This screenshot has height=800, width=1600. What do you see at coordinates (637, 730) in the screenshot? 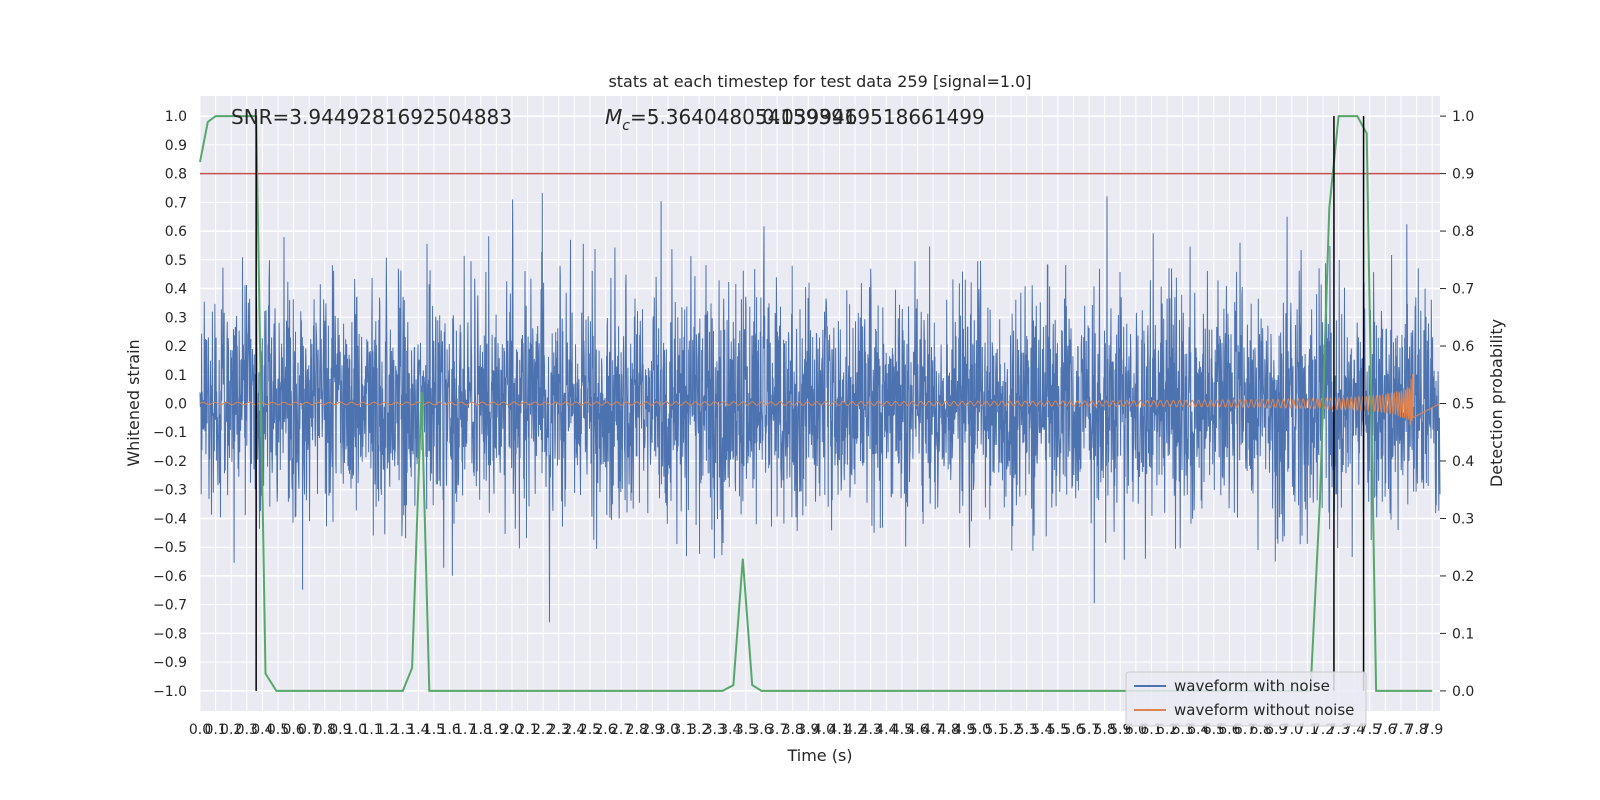
I see `x-tick-label: 2.8` at bounding box center [637, 730].